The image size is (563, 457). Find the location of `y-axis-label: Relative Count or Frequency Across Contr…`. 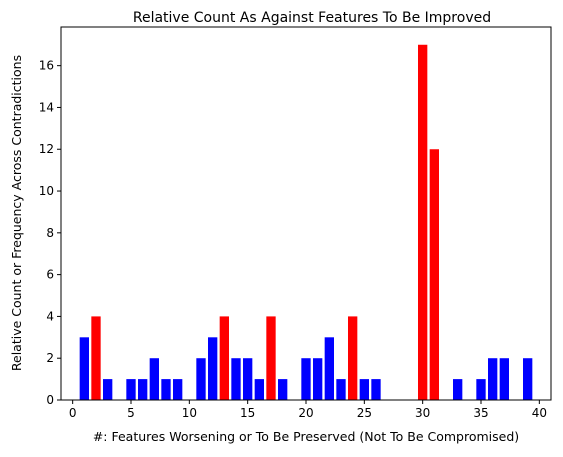

y-axis-label: Relative Count or Frequency Across Contr… is located at coordinates (16, 213).